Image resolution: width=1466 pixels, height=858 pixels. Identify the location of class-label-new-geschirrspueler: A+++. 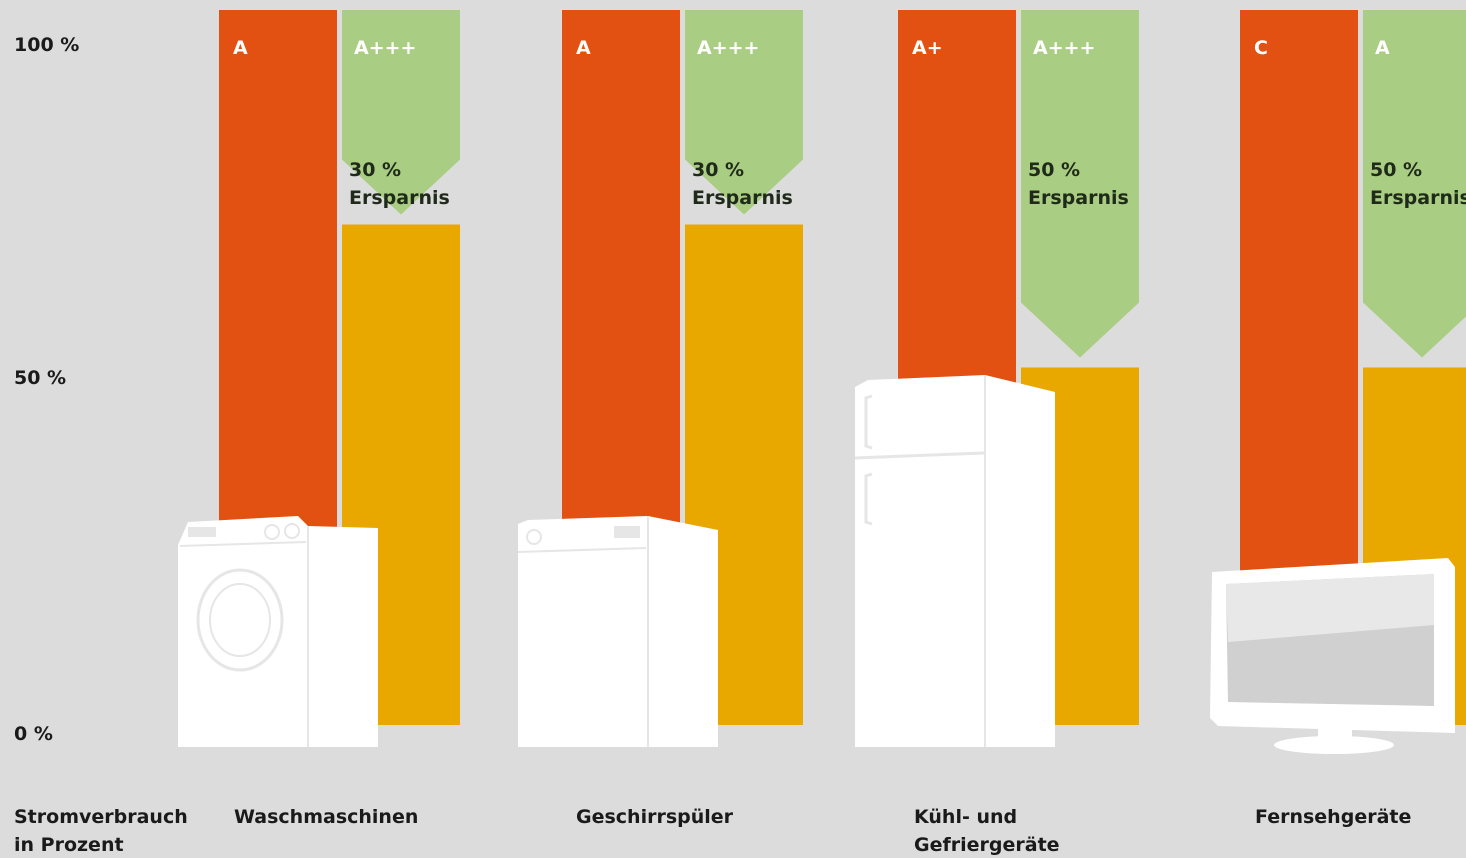
(728, 48).